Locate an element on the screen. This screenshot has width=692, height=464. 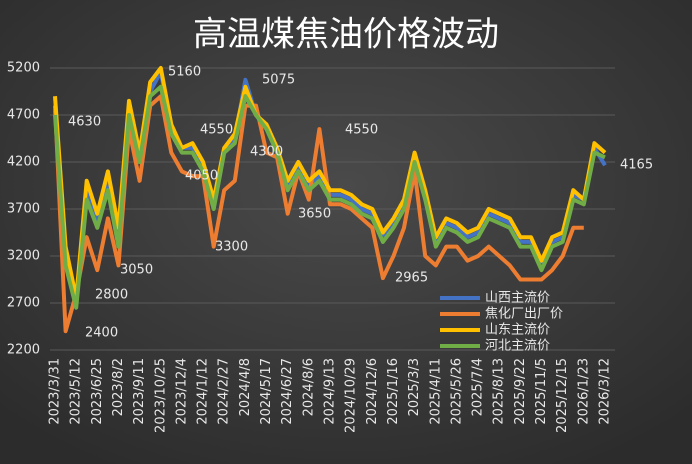
x-tick-label: 2025/12/15 is located at coordinates (562, 395).